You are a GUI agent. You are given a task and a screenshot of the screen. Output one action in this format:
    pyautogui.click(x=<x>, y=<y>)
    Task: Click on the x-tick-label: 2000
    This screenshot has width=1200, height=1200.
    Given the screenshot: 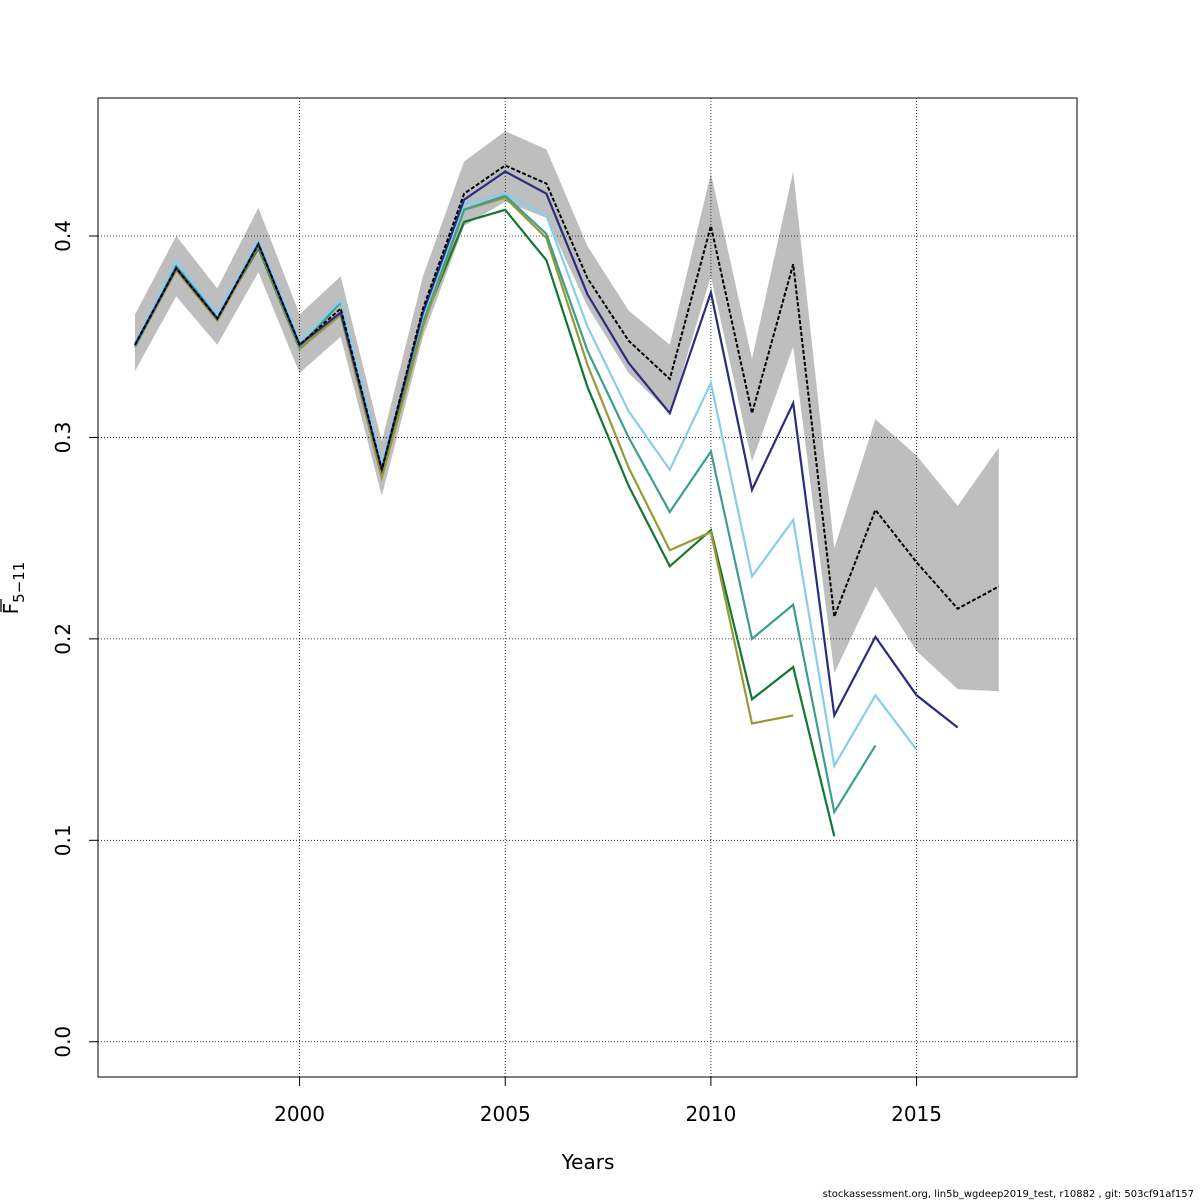 What is the action you would take?
    pyautogui.click(x=299, y=1114)
    